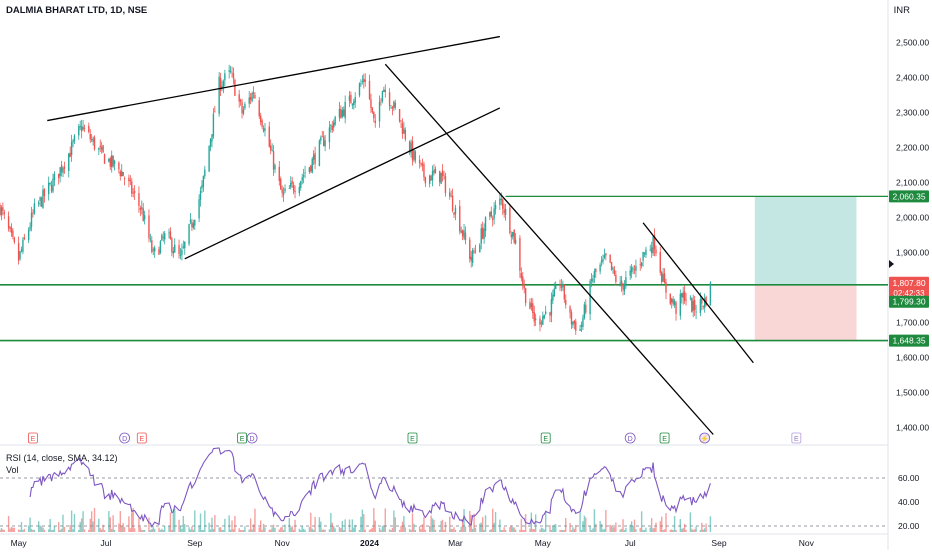 Image resolution: width=932 pixels, height=555 pixels. Describe the element at coordinates (912, 218) in the screenshot. I see `price-tick-label: 2,000.00` at that location.